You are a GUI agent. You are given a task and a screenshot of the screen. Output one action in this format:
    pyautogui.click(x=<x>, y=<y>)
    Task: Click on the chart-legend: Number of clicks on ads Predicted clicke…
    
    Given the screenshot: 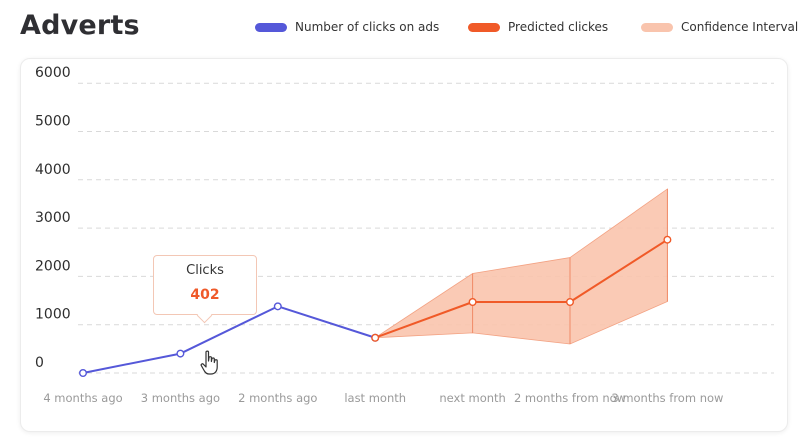 What is the action you would take?
    pyautogui.click(x=401, y=30)
    